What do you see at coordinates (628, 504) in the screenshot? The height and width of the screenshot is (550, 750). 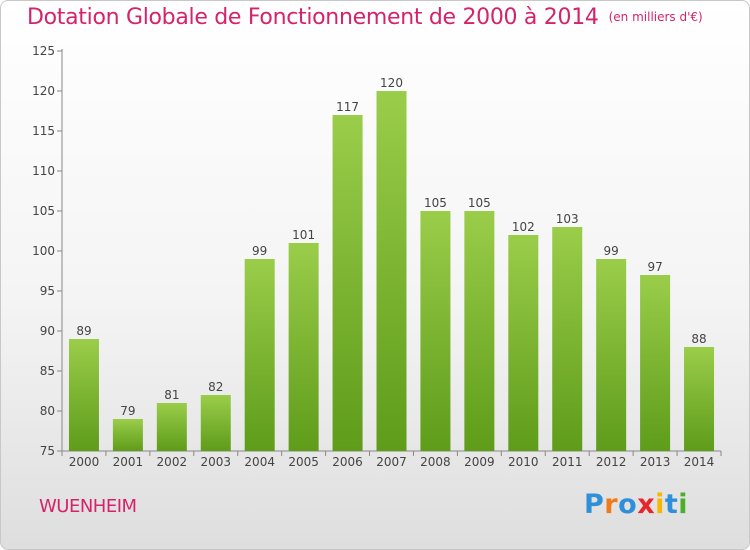 I see `logo-letter: o` at bounding box center [628, 504].